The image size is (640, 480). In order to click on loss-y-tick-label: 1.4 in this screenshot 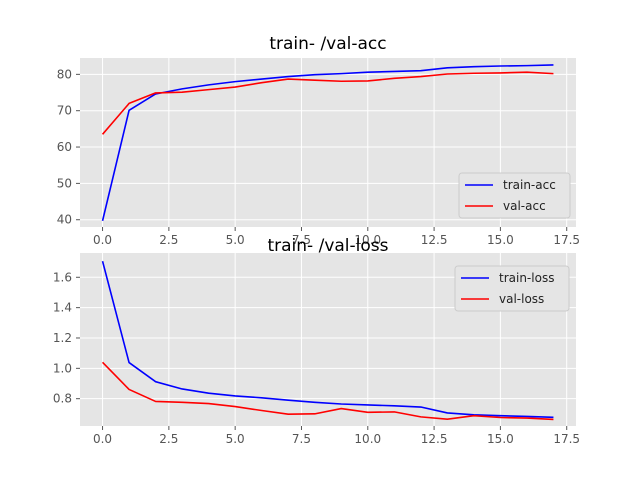, I will do `click(62, 308)`.